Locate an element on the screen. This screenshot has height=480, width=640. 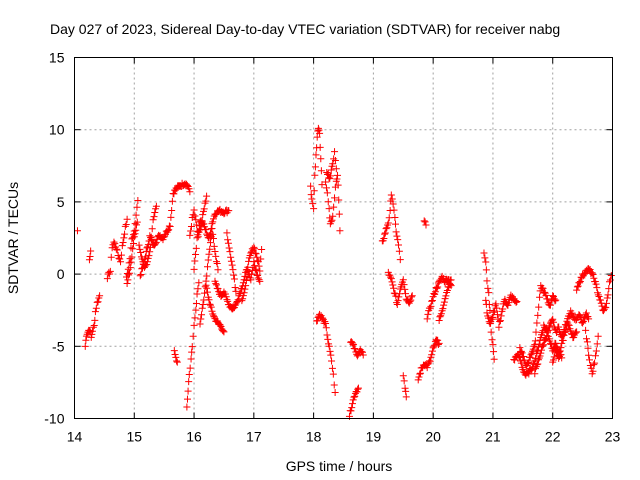
y-tick-label: -5 is located at coordinates (58, 346).